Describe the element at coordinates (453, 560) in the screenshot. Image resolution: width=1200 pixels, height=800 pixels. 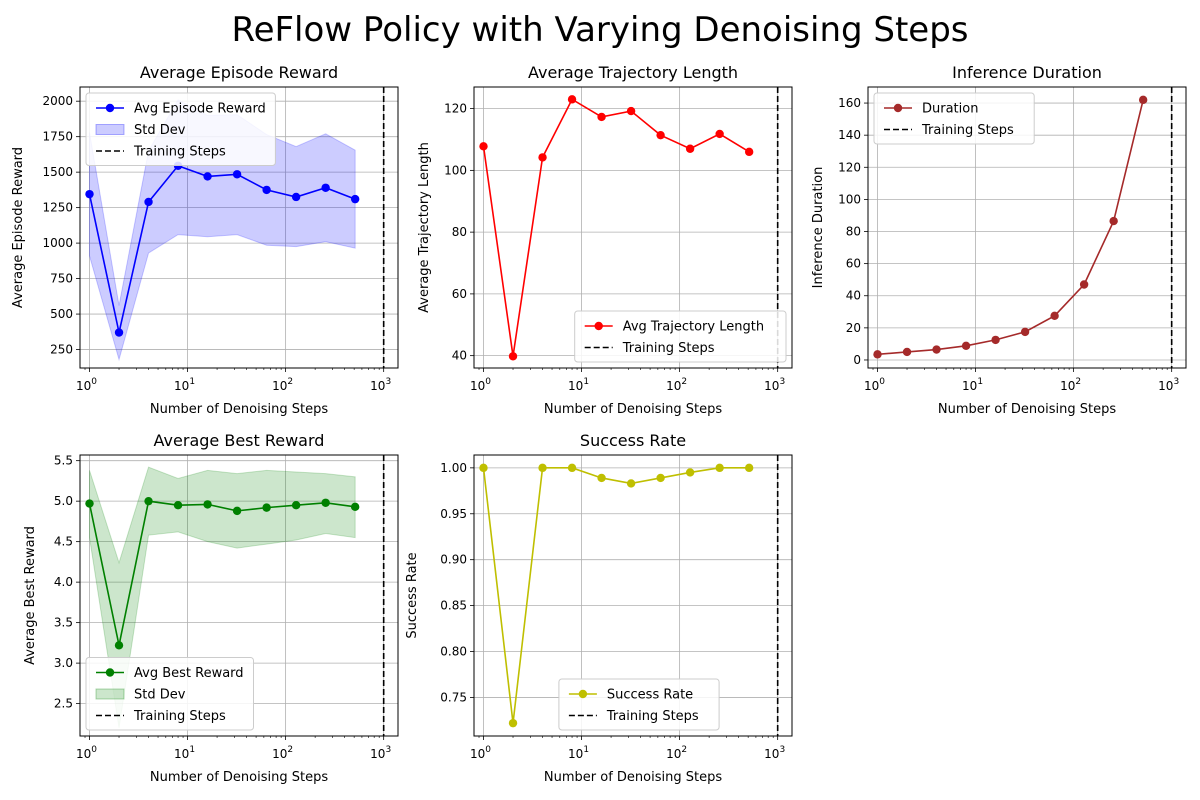
I see `y-tick-label: 0.90` at that location.